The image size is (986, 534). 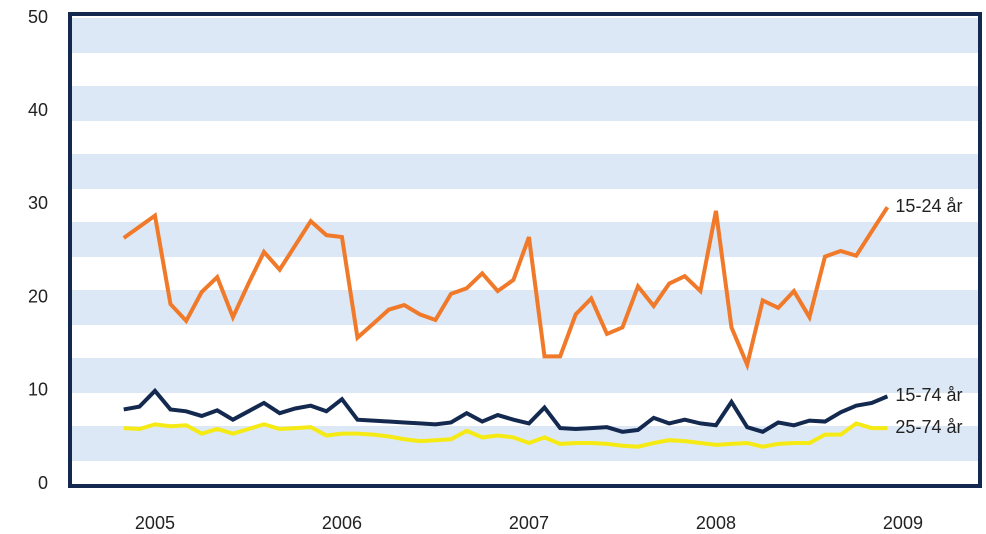 What do you see at coordinates (43, 483) in the screenshot?
I see `y-tick-label: 0` at bounding box center [43, 483].